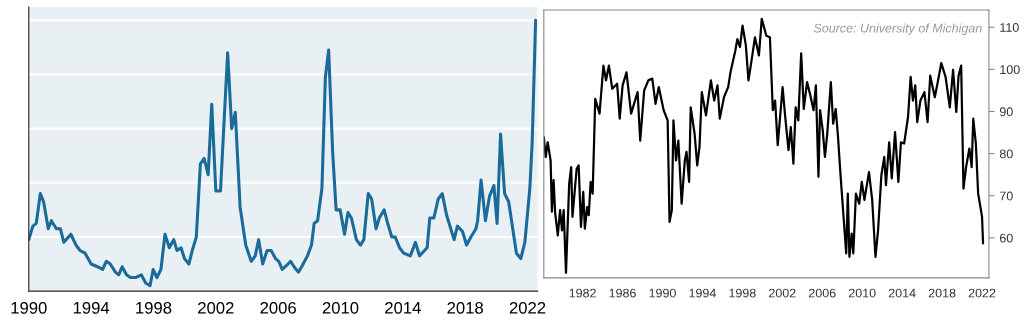 The width and height of the screenshot is (1028, 322). What do you see at coordinates (1009, 27) in the screenshot?
I see `y-tick-label: 110` at bounding box center [1009, 27].